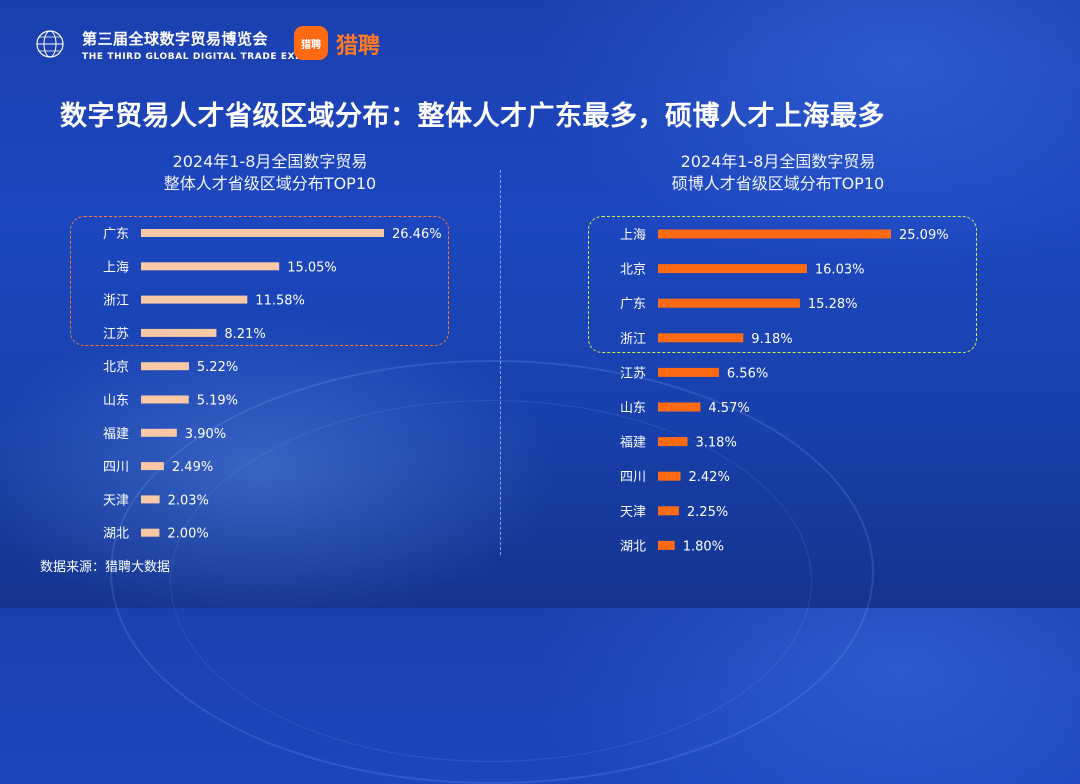  What do you see at coordinates (633, 443) in the screenshot?
I see `right-category-label: 福建` at bounding box center [633, 443].